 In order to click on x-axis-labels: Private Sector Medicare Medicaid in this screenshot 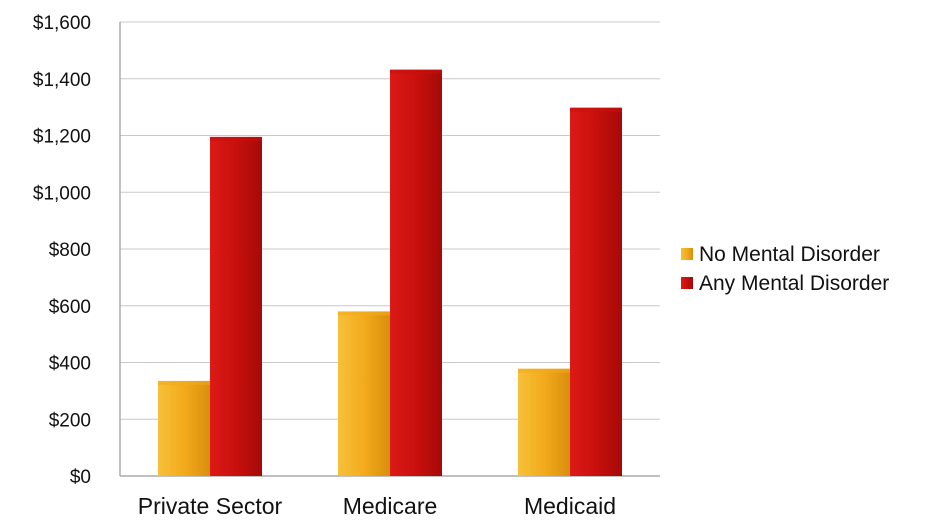, I will do `click(377, 506)`.